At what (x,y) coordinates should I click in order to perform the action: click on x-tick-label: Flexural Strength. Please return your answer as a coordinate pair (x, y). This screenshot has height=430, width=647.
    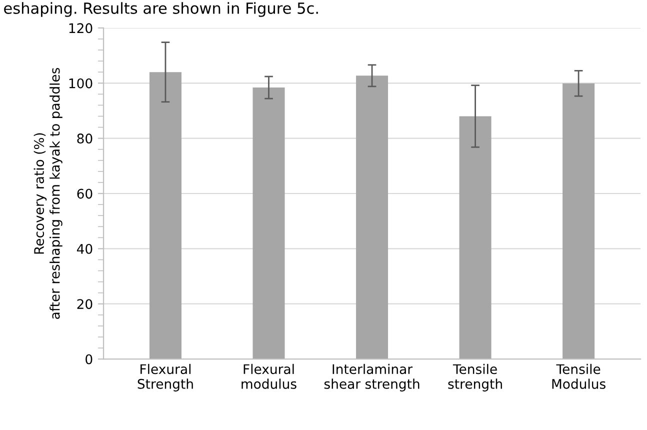
    Looking at the image, I should click on (165, 378).